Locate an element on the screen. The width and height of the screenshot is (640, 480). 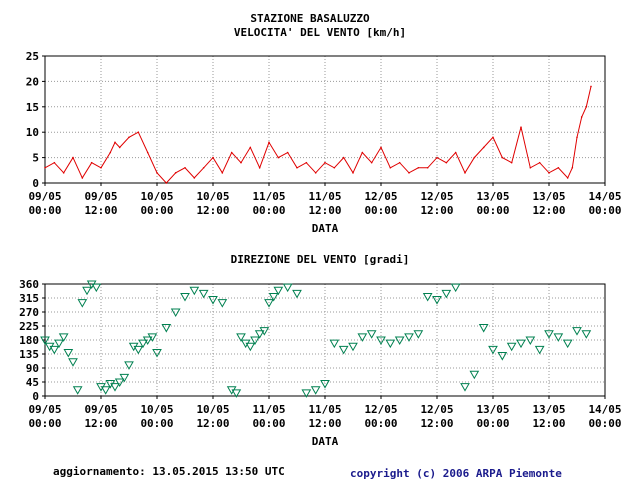
y-tick-label: 0 is located at coordinates (35, 396).